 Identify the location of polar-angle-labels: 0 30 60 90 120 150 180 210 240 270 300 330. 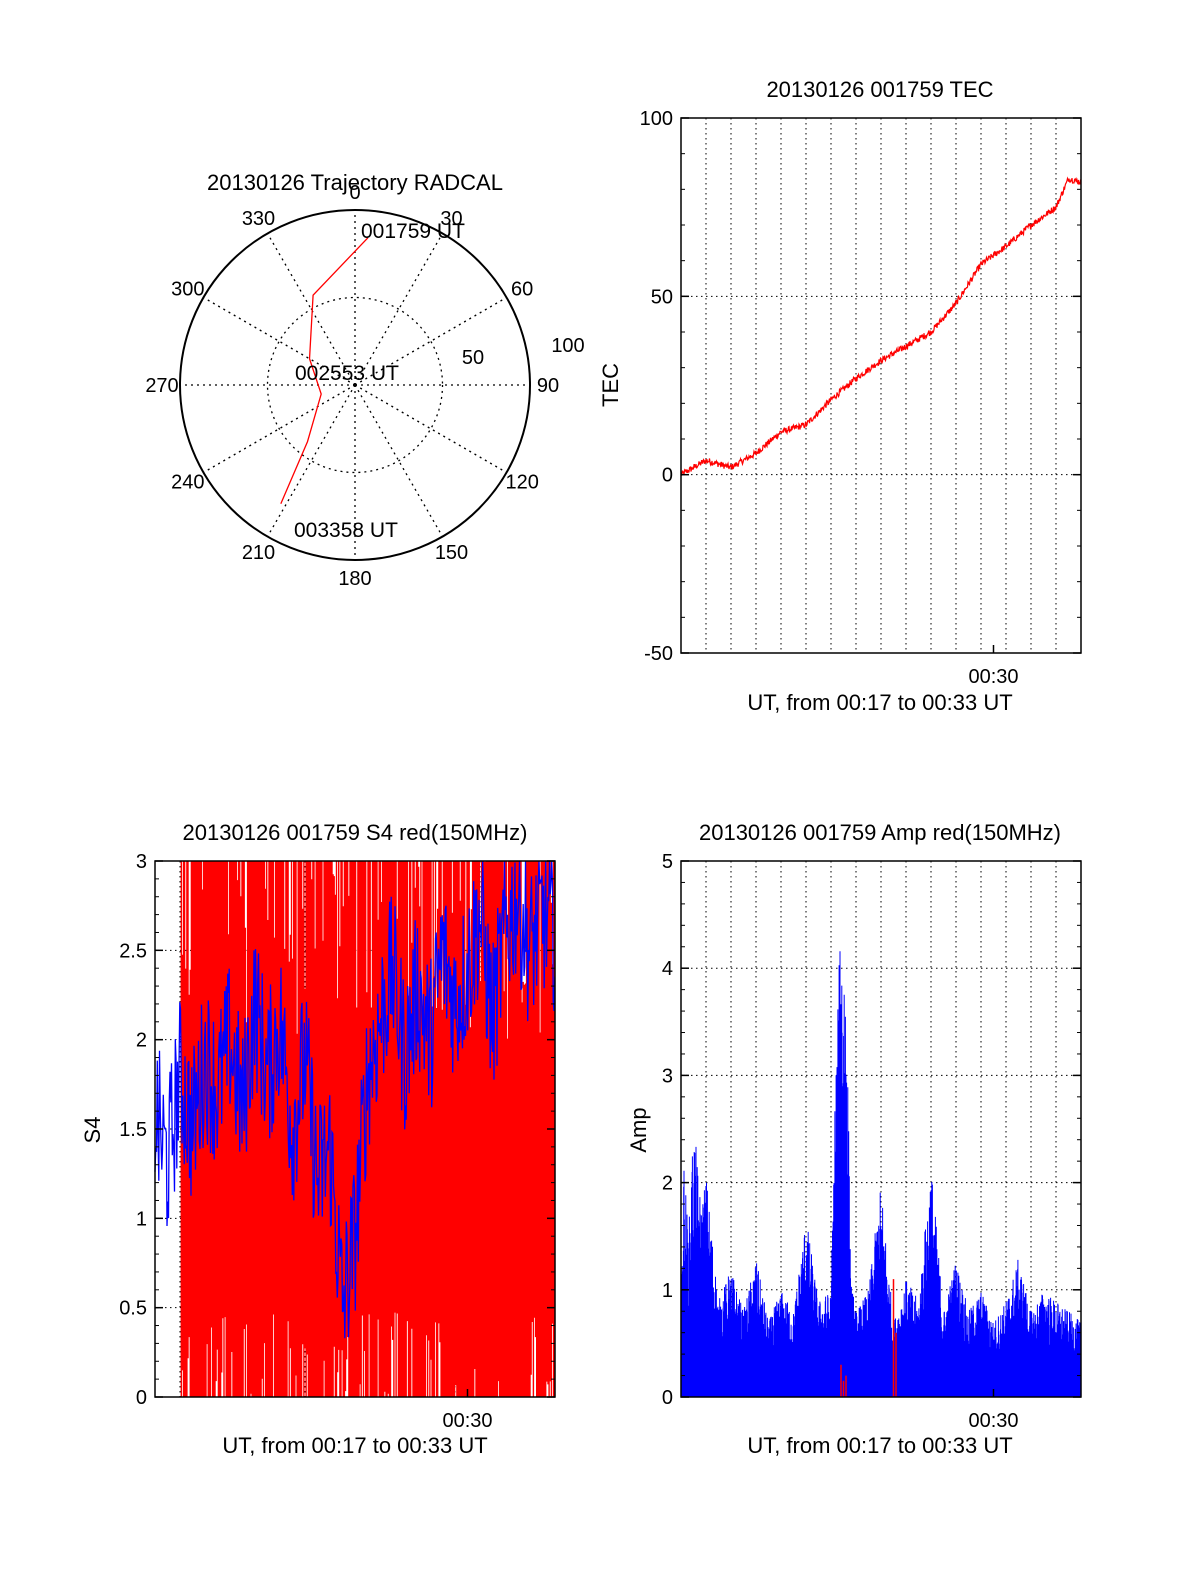
(352, 386).